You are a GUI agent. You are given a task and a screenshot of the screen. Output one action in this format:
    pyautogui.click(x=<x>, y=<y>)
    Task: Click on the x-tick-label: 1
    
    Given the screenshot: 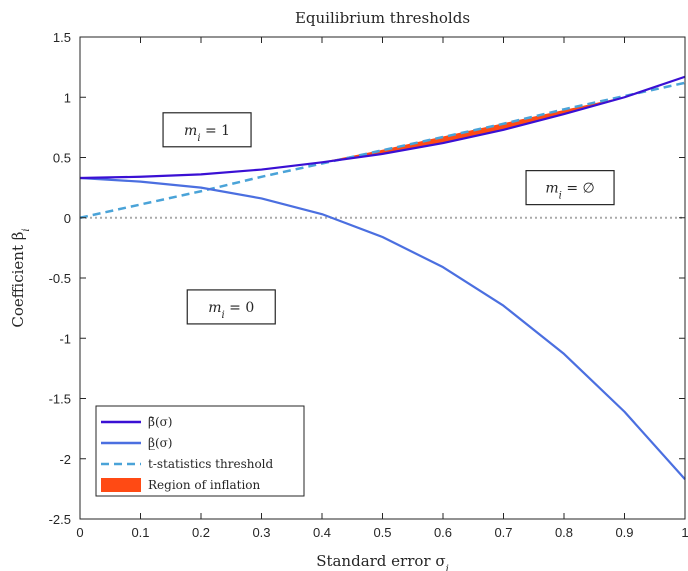 What is the action you would take?
    pyautogui.click(x=684, y=532)
    